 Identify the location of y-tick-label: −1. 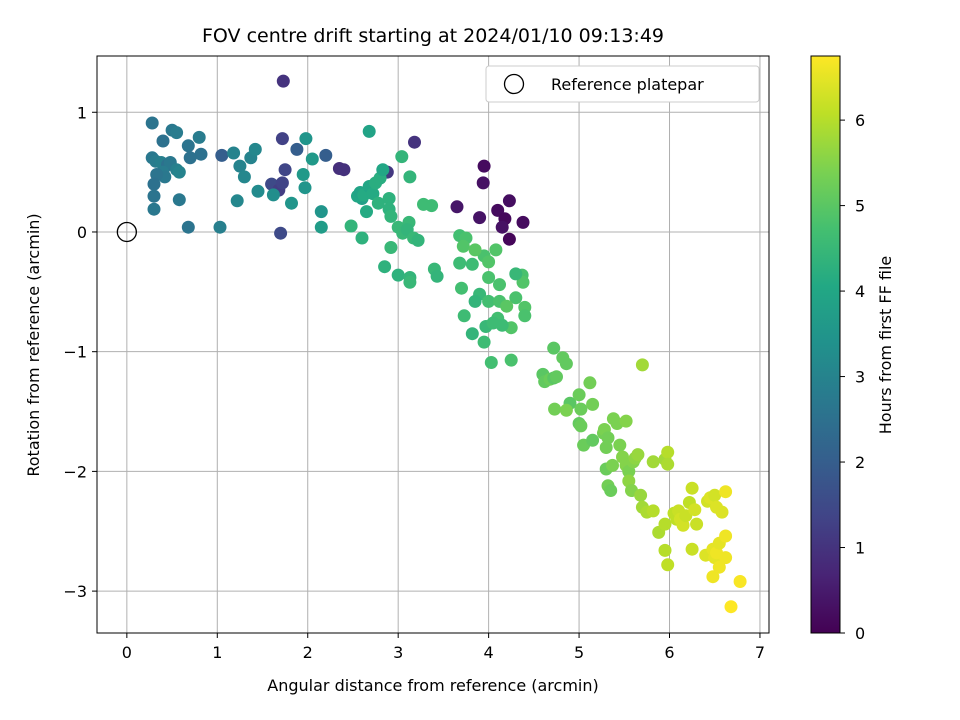
(75, 352).